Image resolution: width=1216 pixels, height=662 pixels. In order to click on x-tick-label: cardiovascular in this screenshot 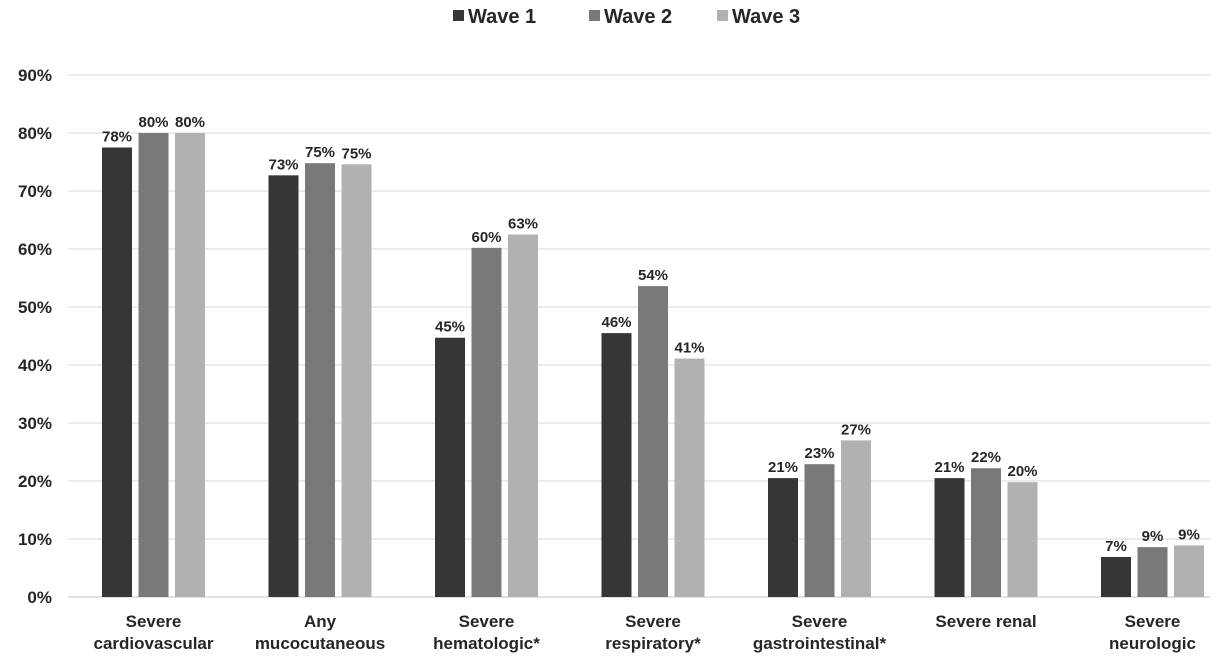, I will do `click(153, 643)`.